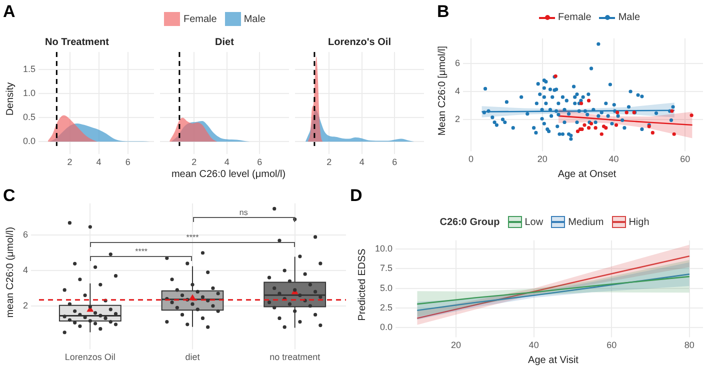  I want to click on y-tick-label: 7.5, so click(386, 268).